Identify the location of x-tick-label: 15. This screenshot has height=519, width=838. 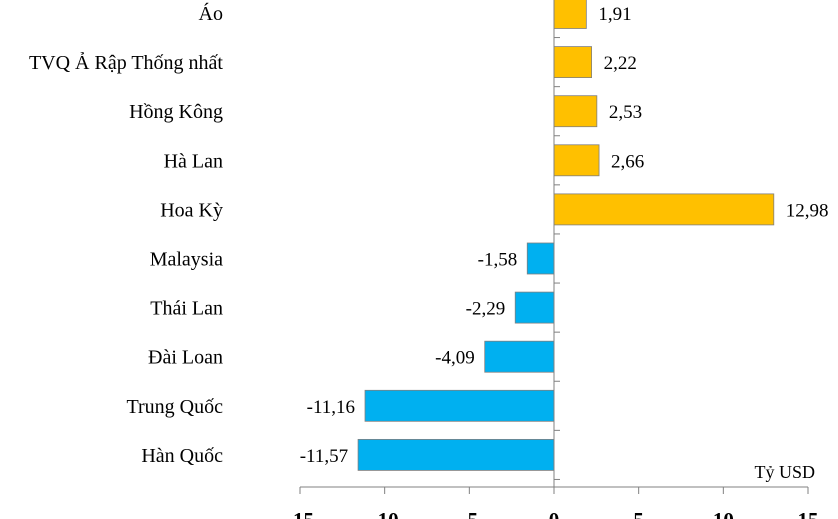
(808, 513).